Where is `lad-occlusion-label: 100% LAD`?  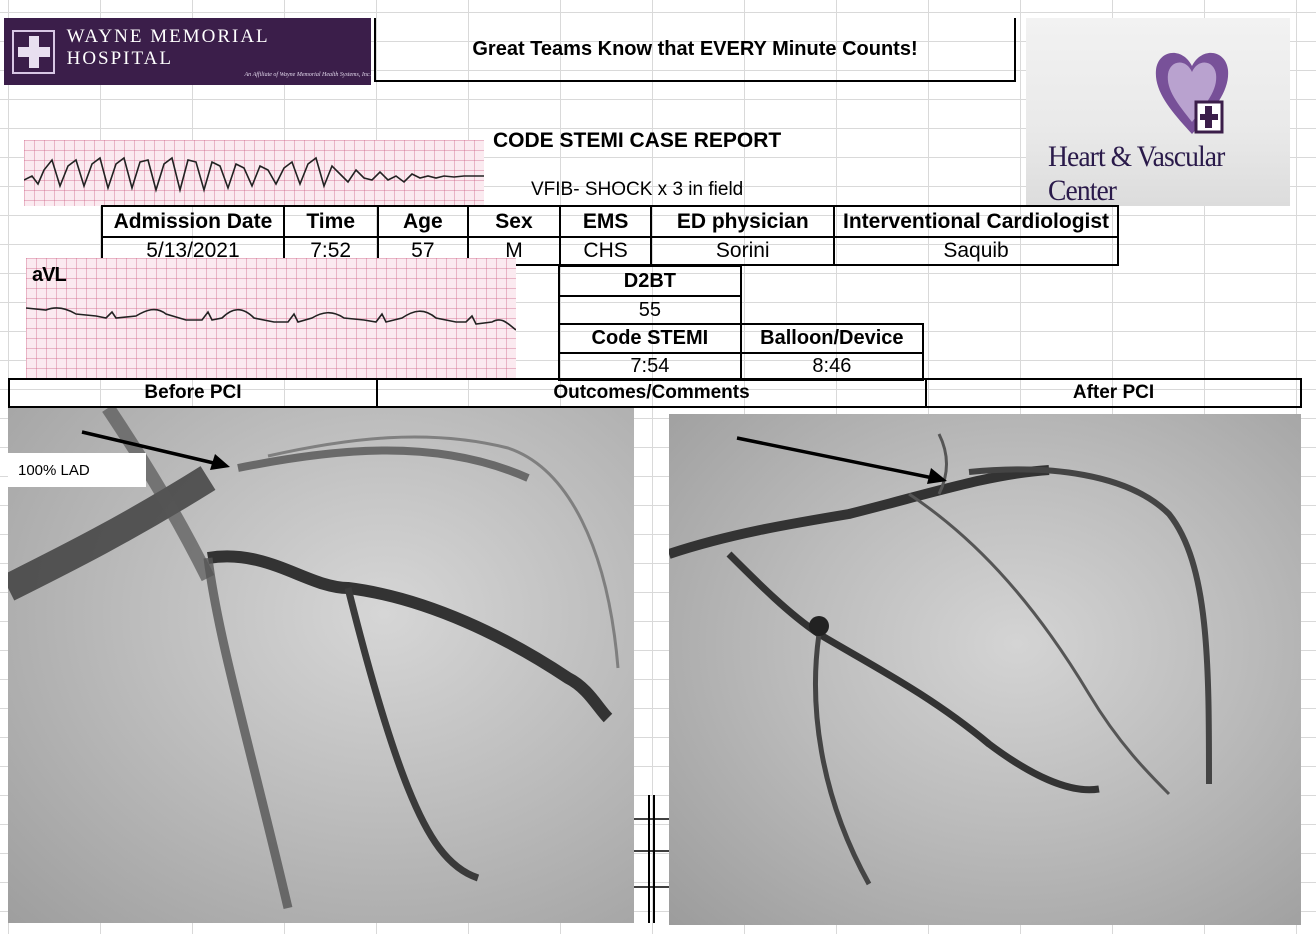 lad-occlusion-label: 100% LAD is located at coordinates (77, 470).